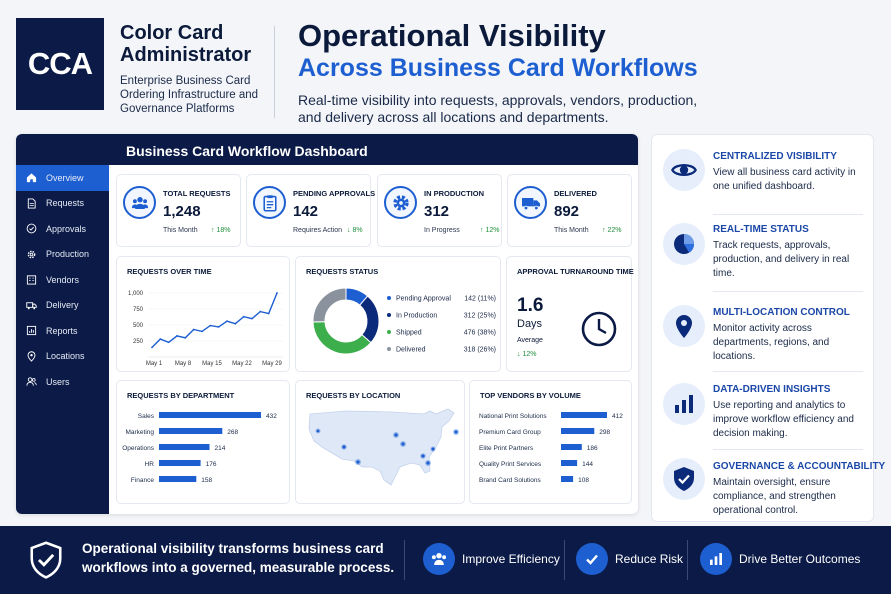  What do you see at coordinates (684, 170) in the screenshot?
I see `eye-icon` at bounding box center [684, 170].